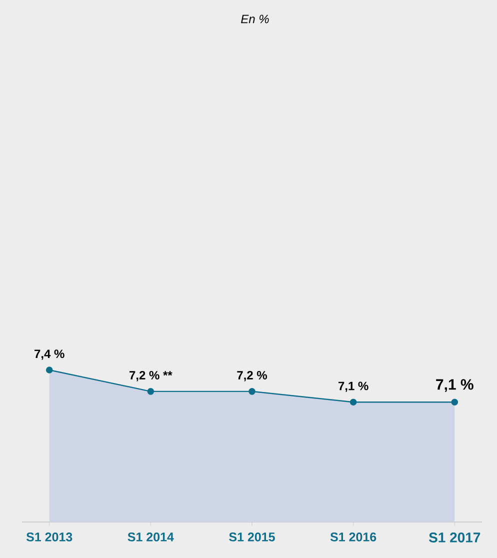 This screenshot has width=497, height=558. What do you see at coordinates (49, 537) in the screenshot?
I see `x-tick-label: S1 2013` at bounding box center [49, 537].